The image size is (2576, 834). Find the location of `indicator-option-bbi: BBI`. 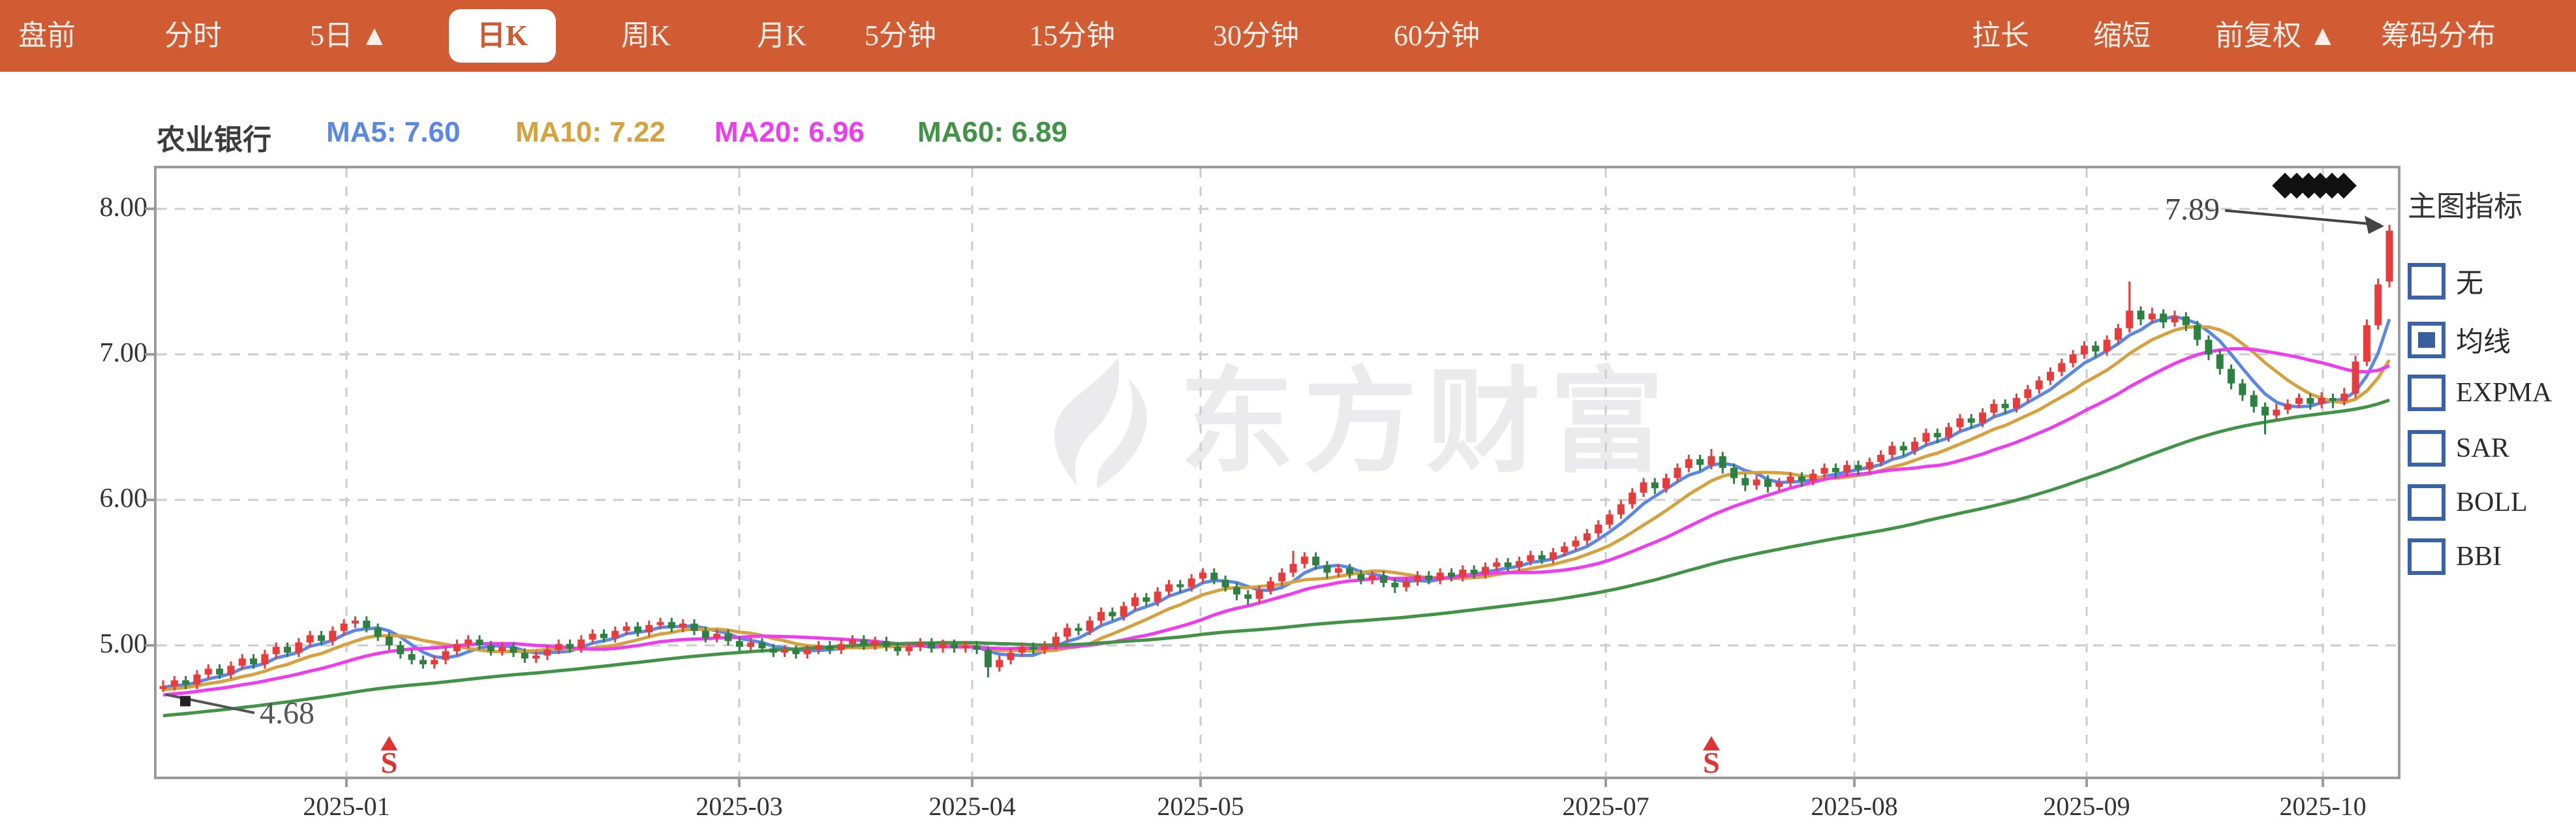

indicator-option-bbi: BBI is located at coordinates (2455, 556).